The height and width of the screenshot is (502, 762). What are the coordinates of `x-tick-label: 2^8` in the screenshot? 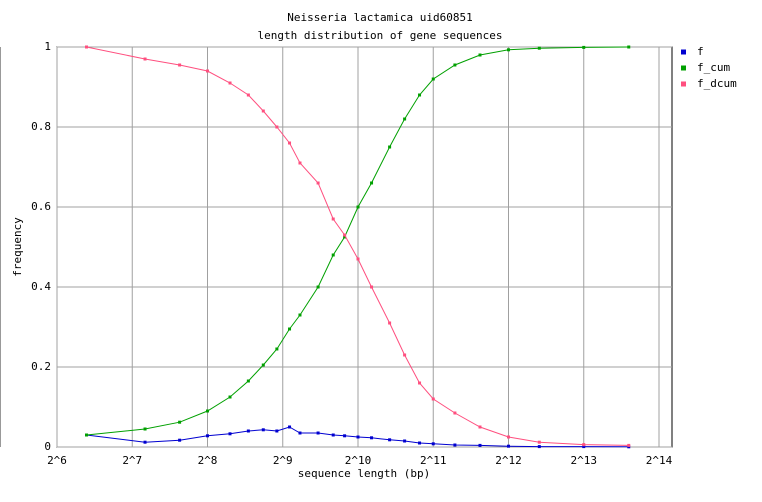 It's located at (208, 460).